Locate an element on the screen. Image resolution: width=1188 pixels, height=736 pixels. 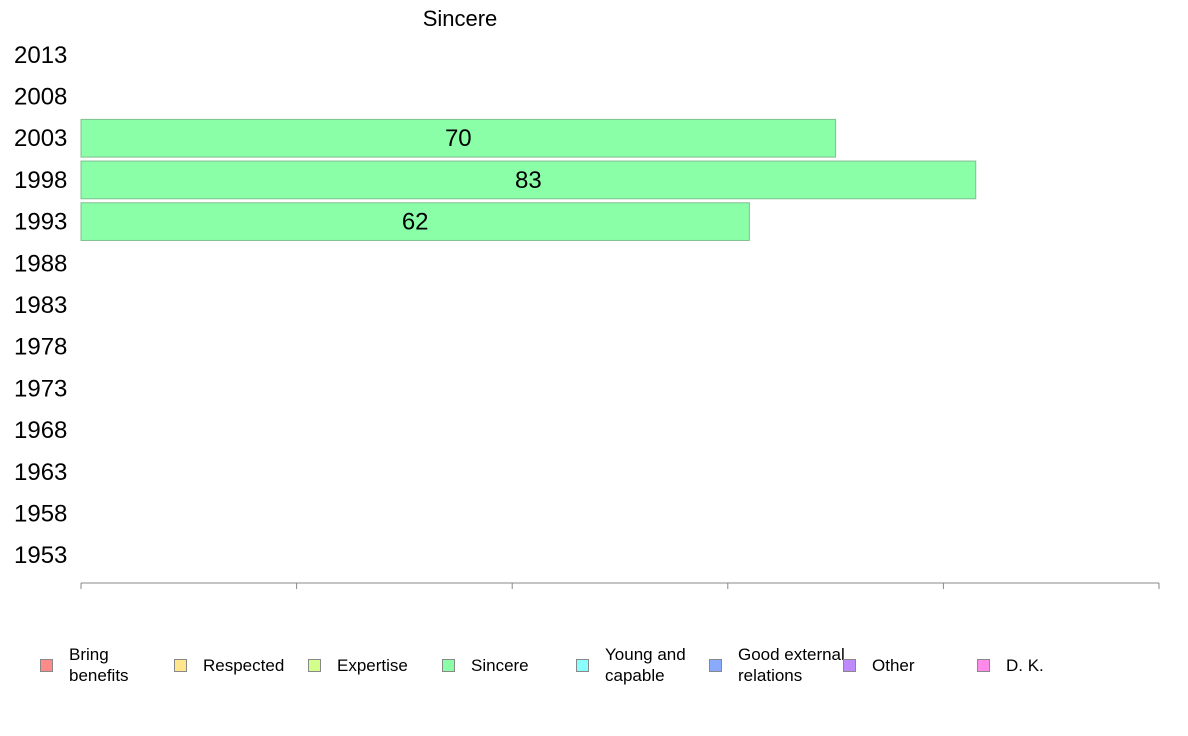
legend-item: Expertise is located at coordinates (367, 665).